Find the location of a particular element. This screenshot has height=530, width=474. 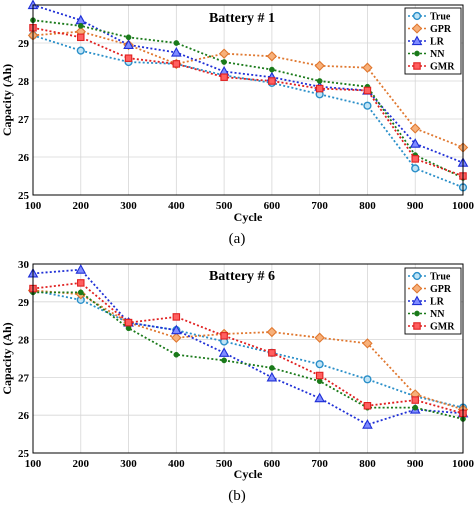

legend-item-true: True is located at coordinates (429, 17).